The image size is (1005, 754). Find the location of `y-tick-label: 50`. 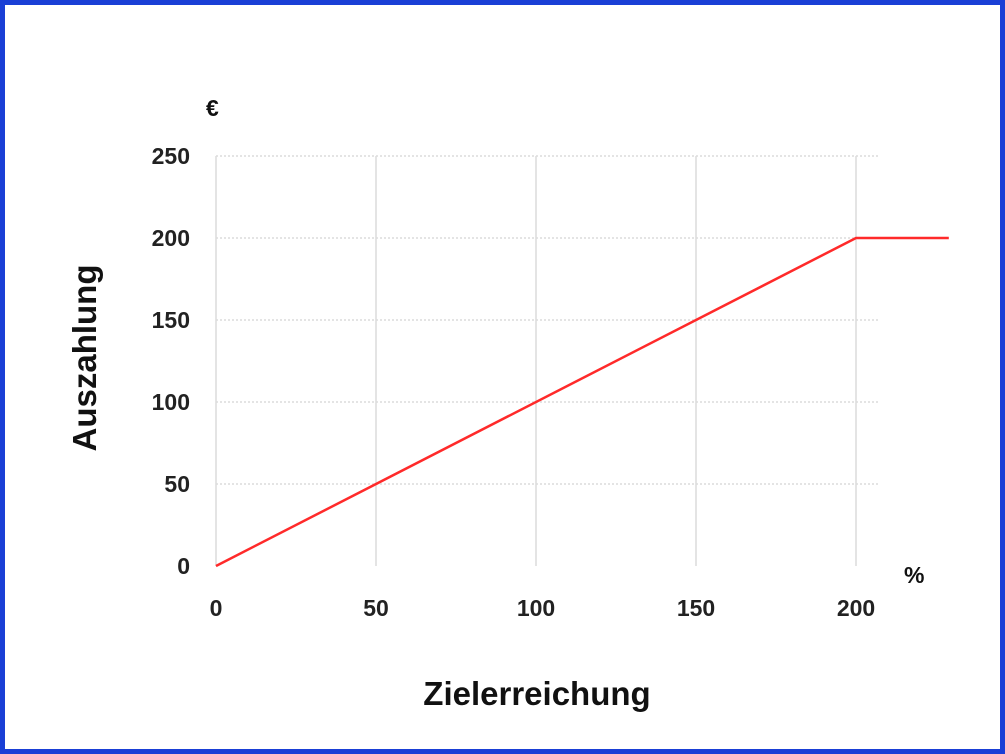

y-tick-label: 50 is located at coordinates (177, 484).